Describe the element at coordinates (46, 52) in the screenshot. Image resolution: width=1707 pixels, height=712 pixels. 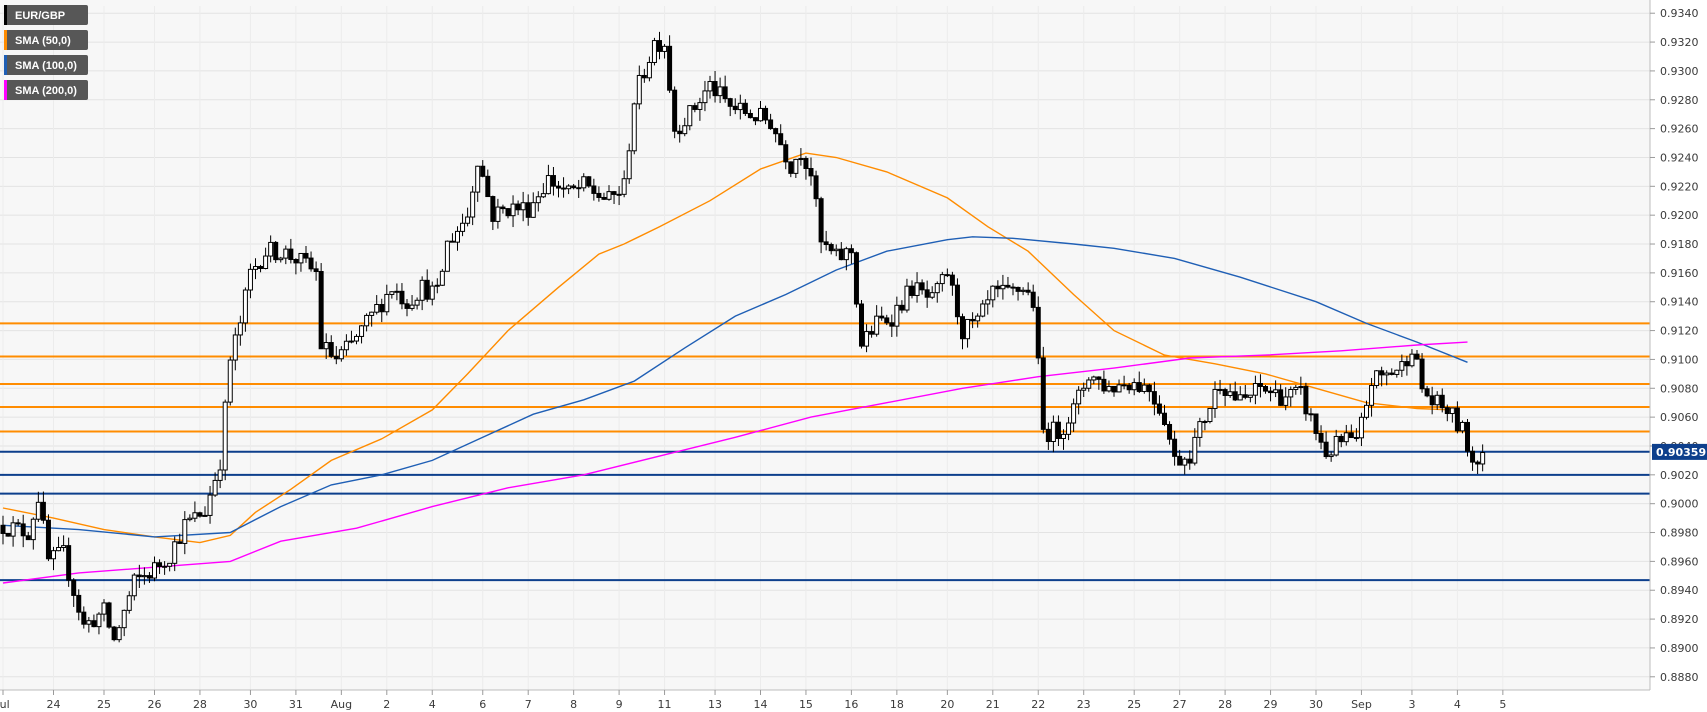
I see `legend: EUR/GBP SMA (50,0) SMA (100,0) SMA (200,0)` at that location.